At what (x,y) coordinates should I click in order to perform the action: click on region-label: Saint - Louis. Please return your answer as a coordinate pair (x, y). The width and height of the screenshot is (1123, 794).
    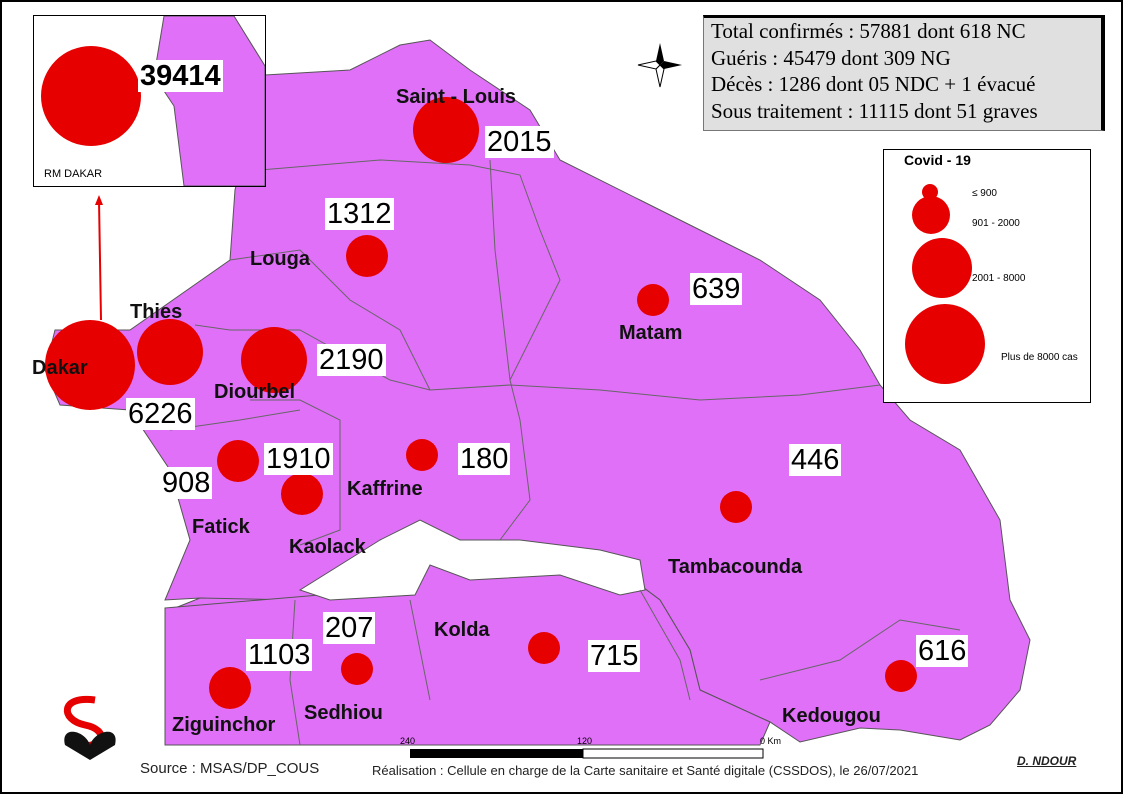
    Looking at the image, I should click on (456, 97).